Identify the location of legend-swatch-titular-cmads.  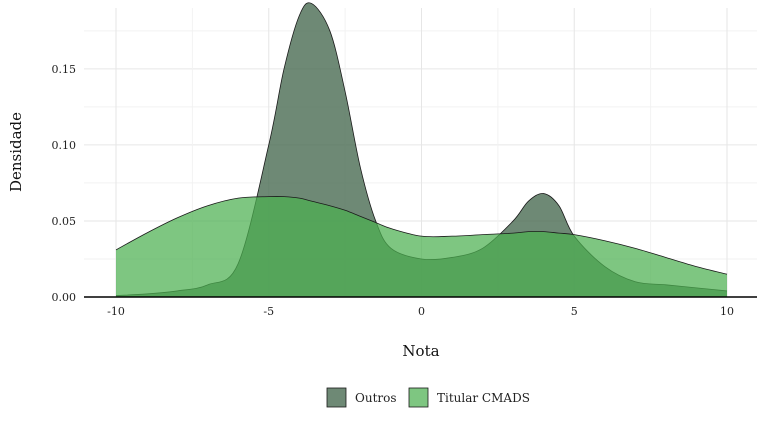
(418, 397).